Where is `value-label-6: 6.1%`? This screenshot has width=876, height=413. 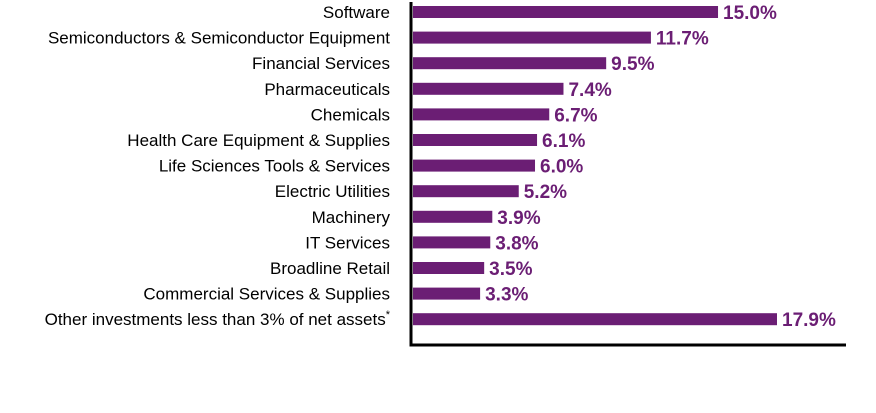 value-label-6: 6.1% is located at coordinates (563, 141).